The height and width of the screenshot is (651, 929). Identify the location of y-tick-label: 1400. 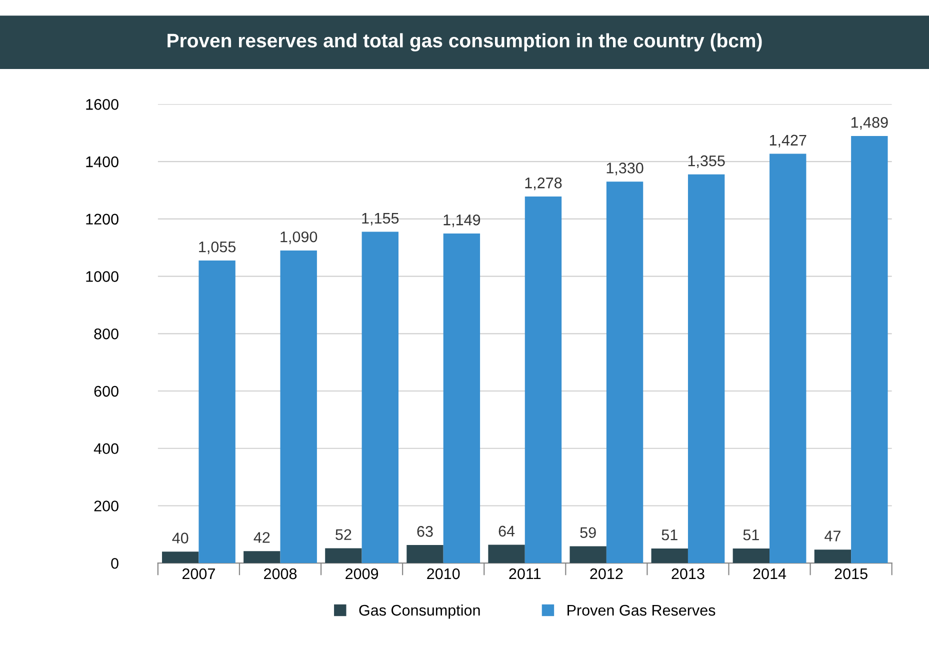
(102, 162).